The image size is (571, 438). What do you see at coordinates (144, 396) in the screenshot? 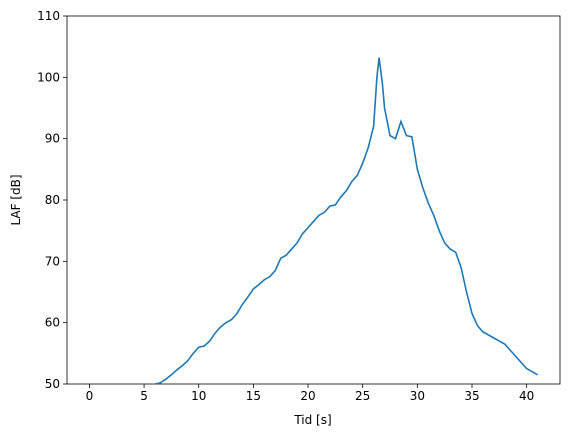
I see `x-tick-label: 5` at bounding box center [144, 396].